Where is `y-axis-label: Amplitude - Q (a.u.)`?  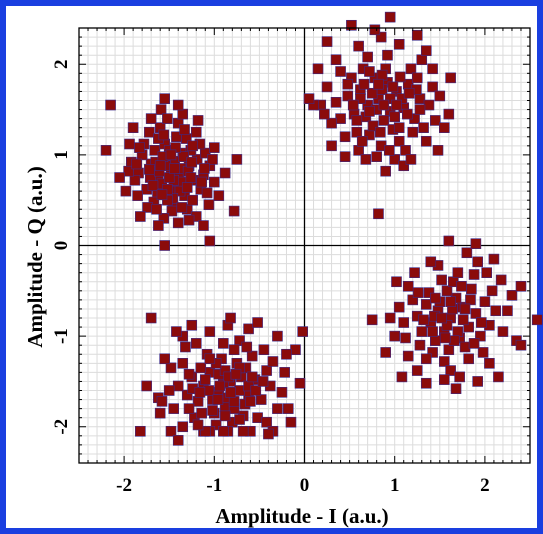 y-axis-label: Amplitude - Q (a.u.) is located at coordinates (35, 256).